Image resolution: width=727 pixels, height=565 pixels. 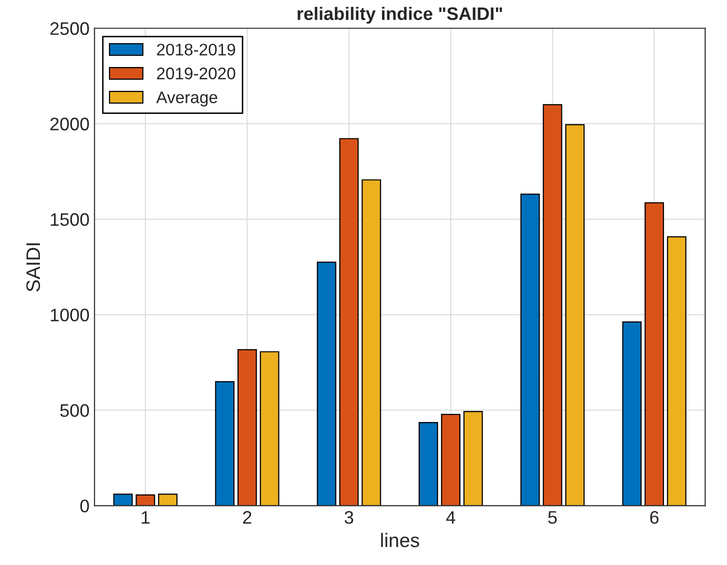 What do you see at coordinates (654, 517) in the screenshot?
I see `x-tick-label: 6` at bounding box center [654, 517].